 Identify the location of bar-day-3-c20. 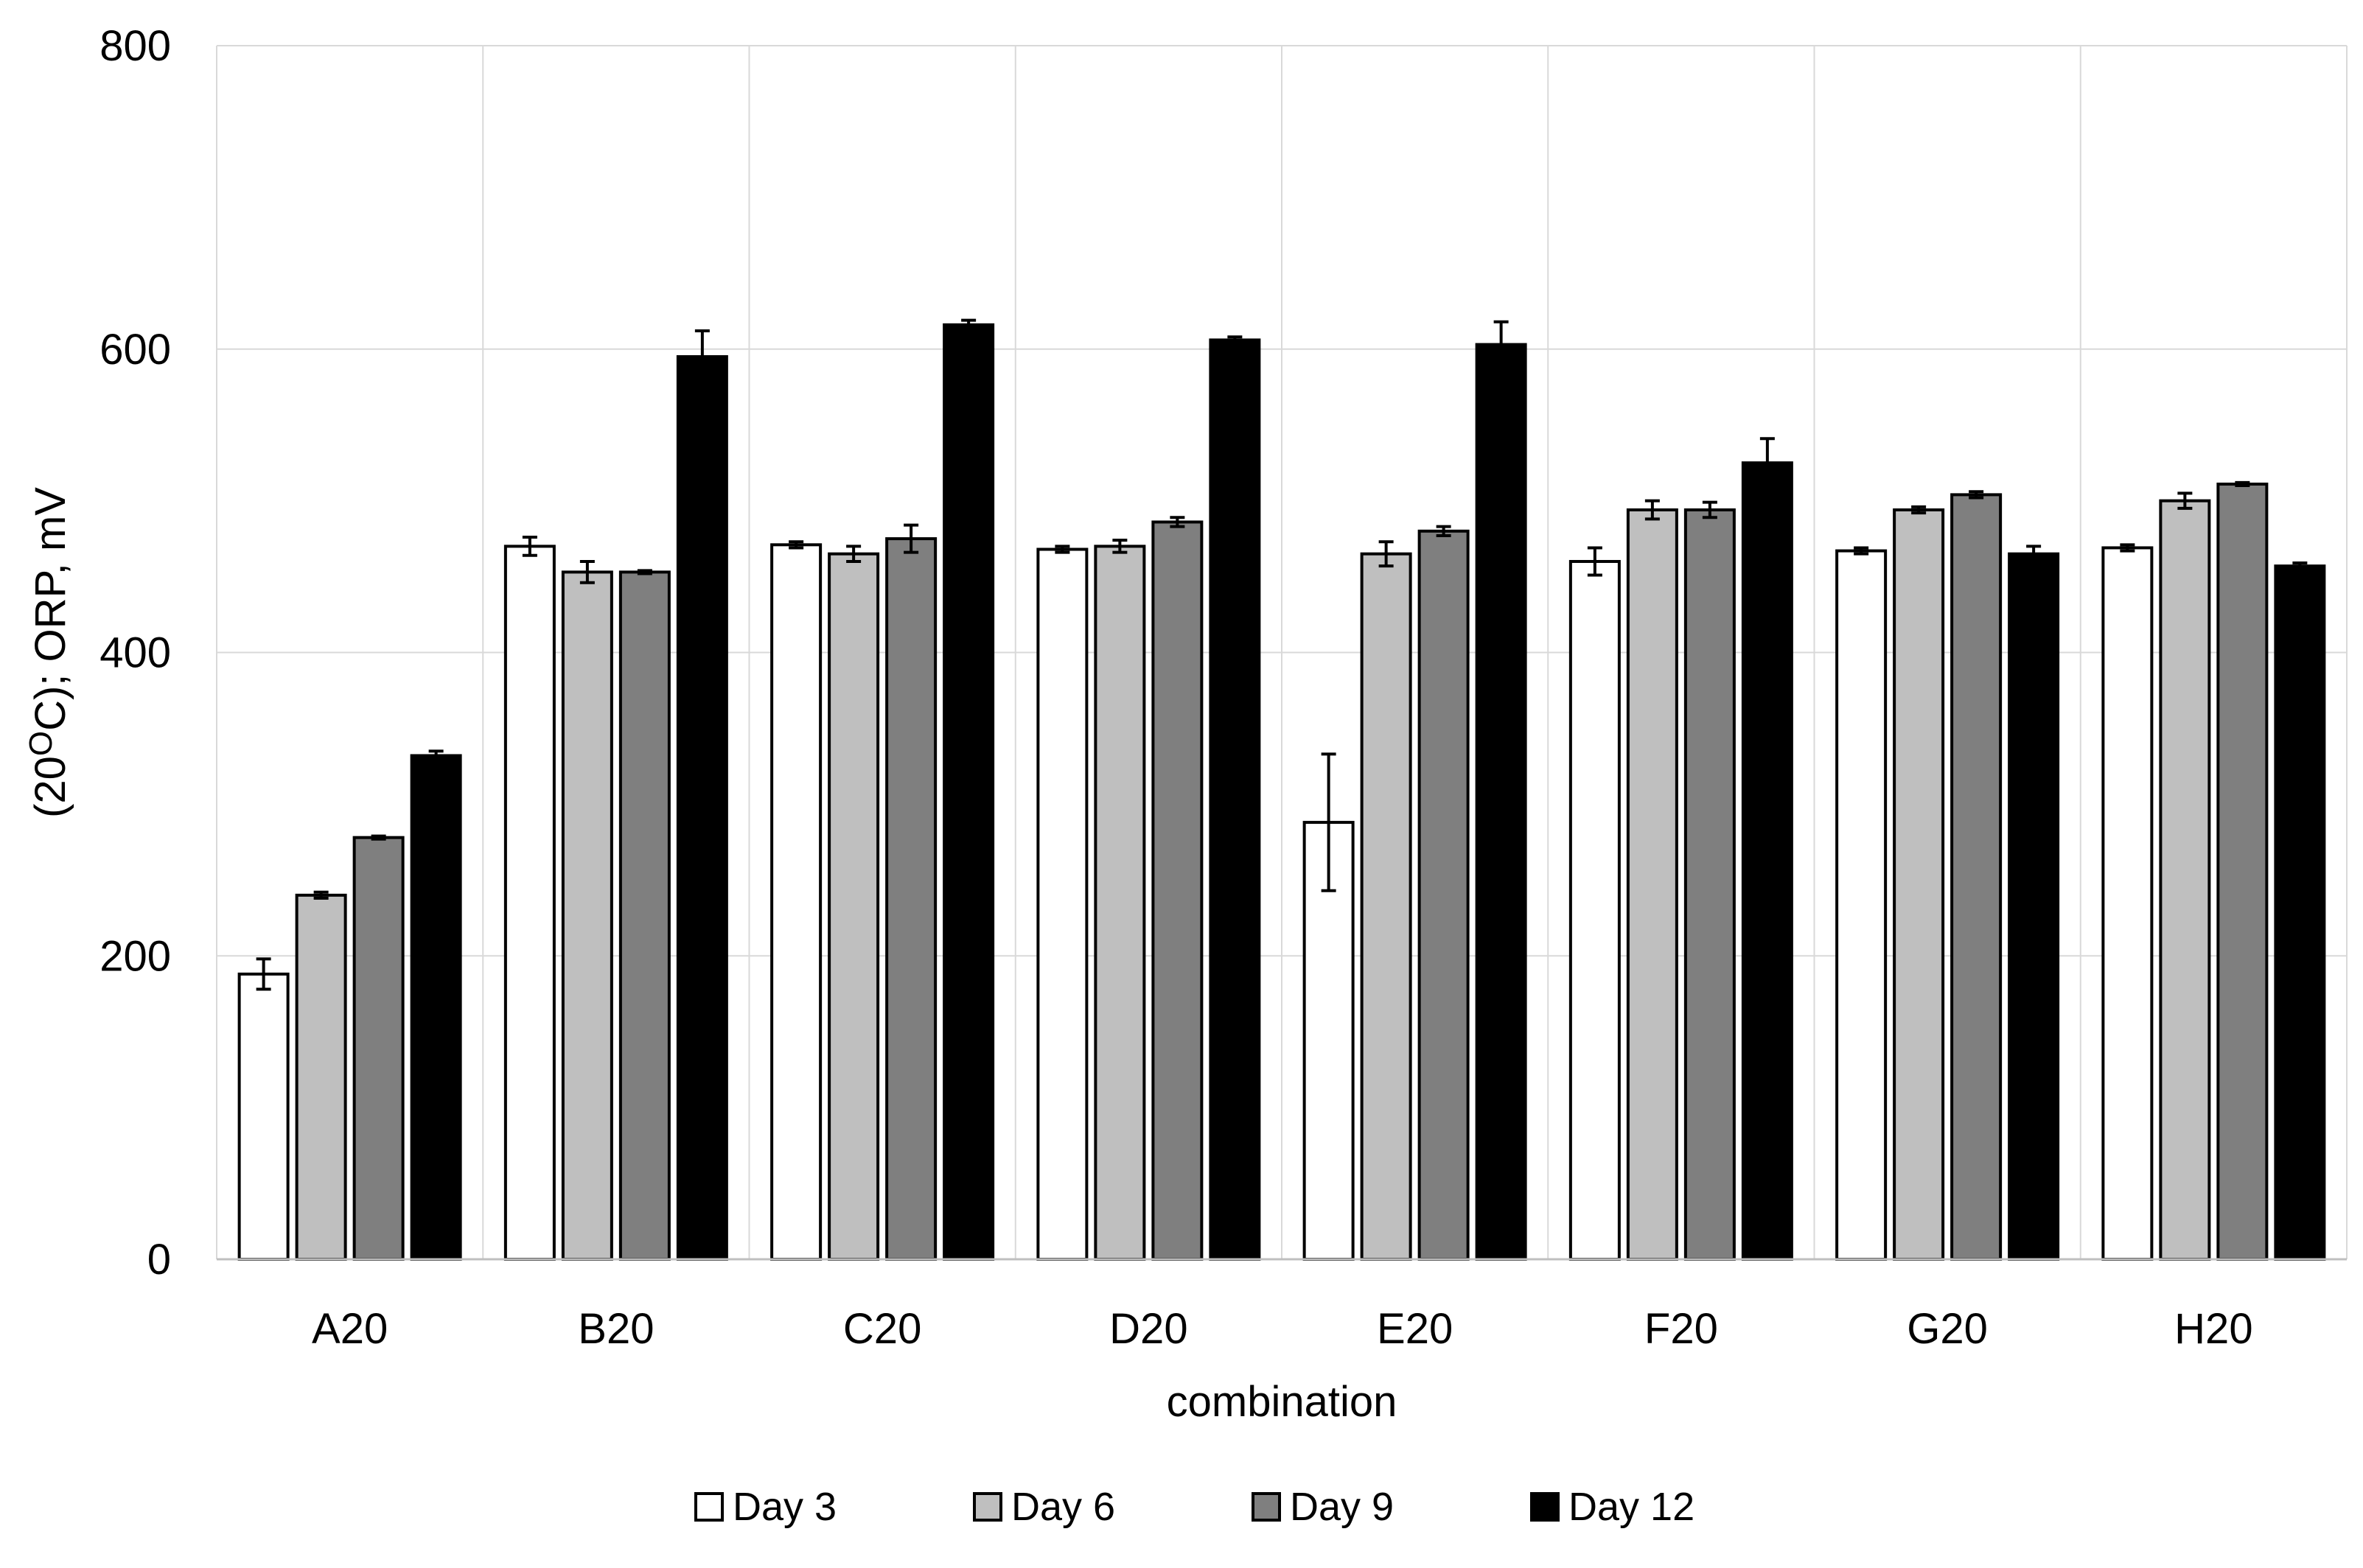
(796, 902).